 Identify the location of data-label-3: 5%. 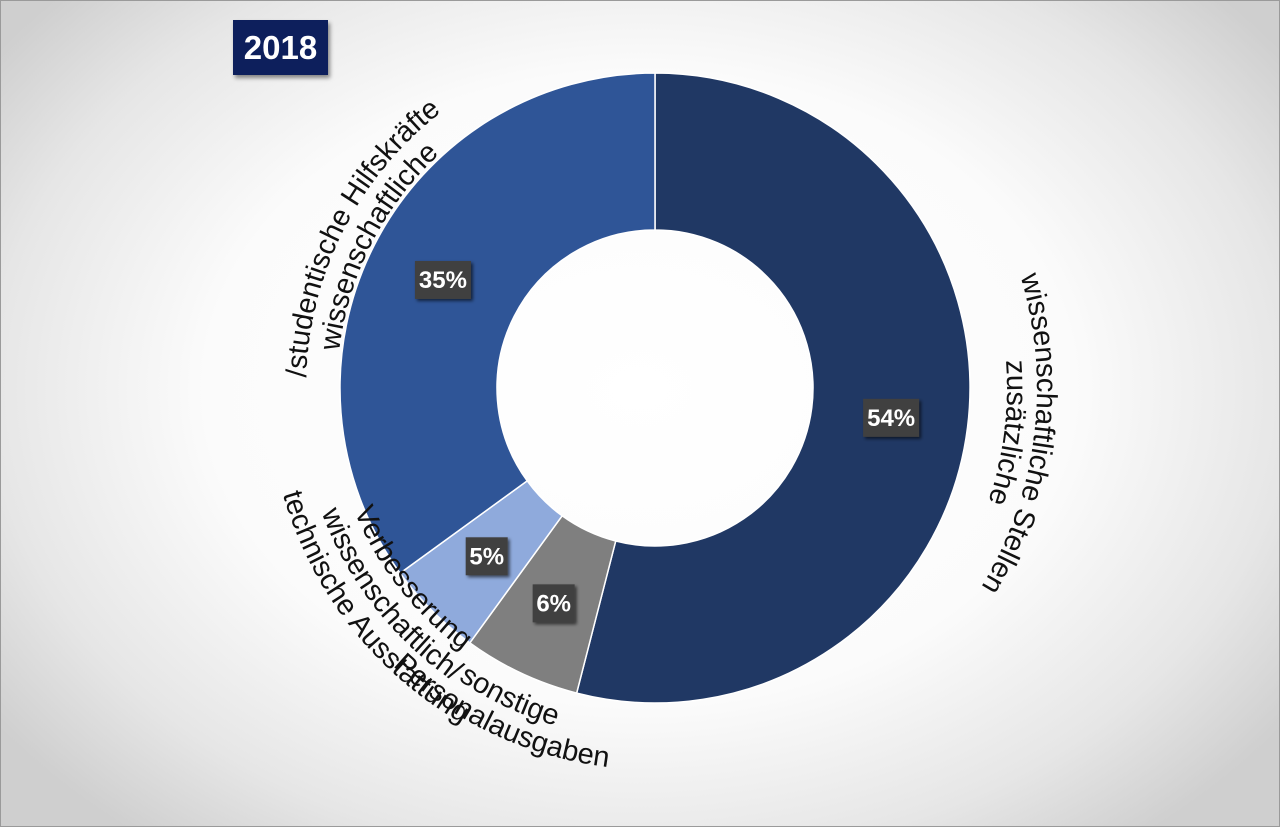
(486, 556).